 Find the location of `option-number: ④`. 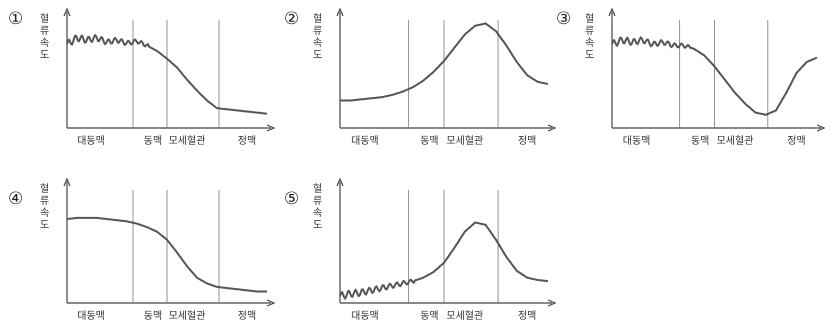

option-number: ④ is located at coordinates (15, 199).